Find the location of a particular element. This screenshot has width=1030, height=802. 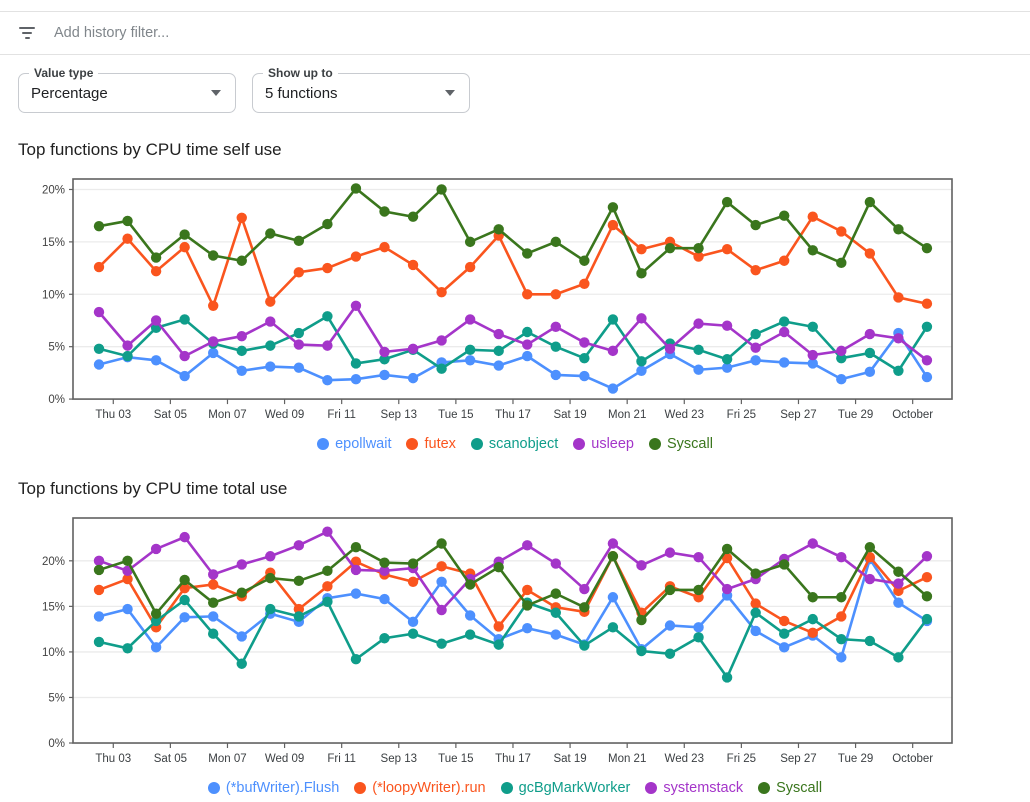

show-up-to-label: Show up to is located at coordinates (300, 73).